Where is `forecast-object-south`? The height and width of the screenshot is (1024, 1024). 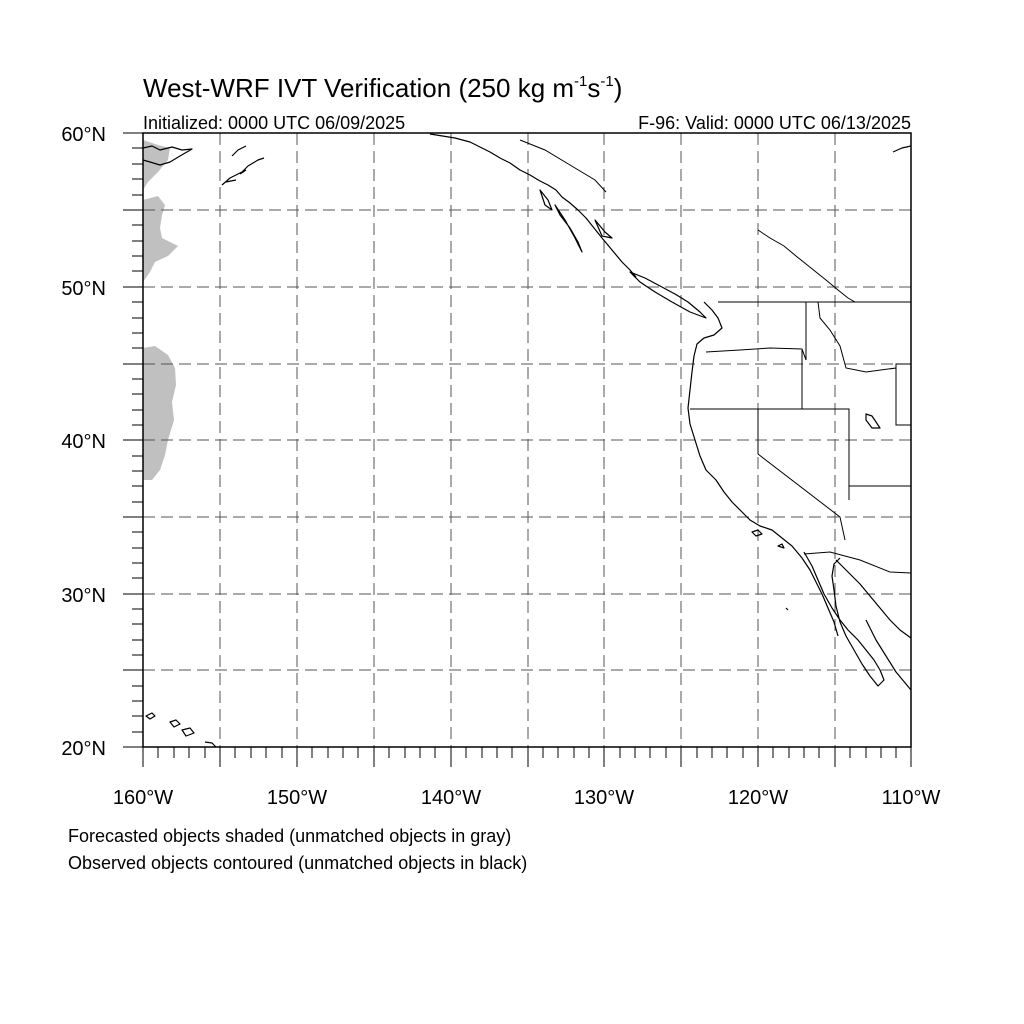
forecast-object-south is located at coordinates (159, 413).